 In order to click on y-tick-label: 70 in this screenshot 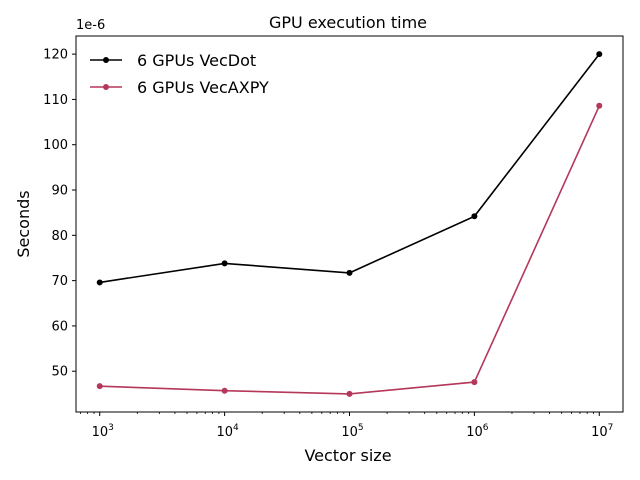, I will do `click(59, 281)`.